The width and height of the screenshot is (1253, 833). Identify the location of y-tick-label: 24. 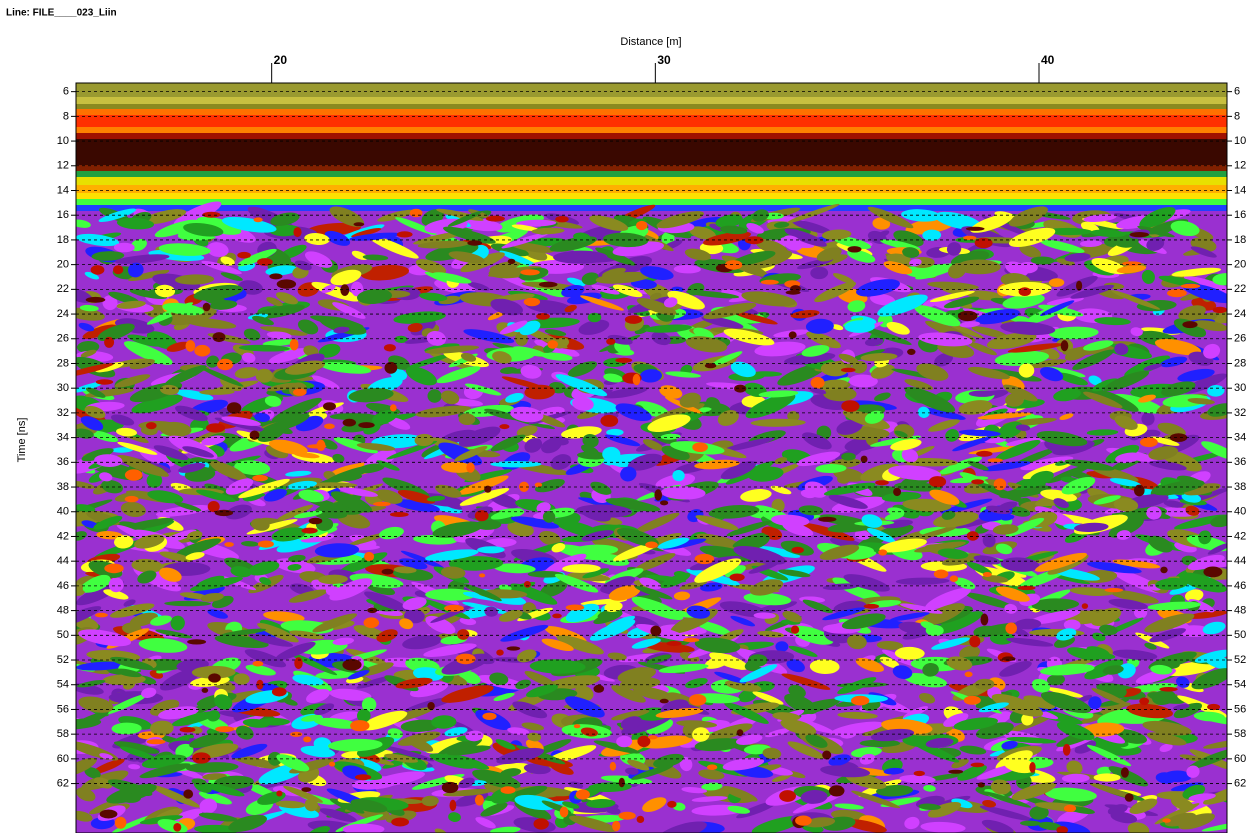
(63, 314).